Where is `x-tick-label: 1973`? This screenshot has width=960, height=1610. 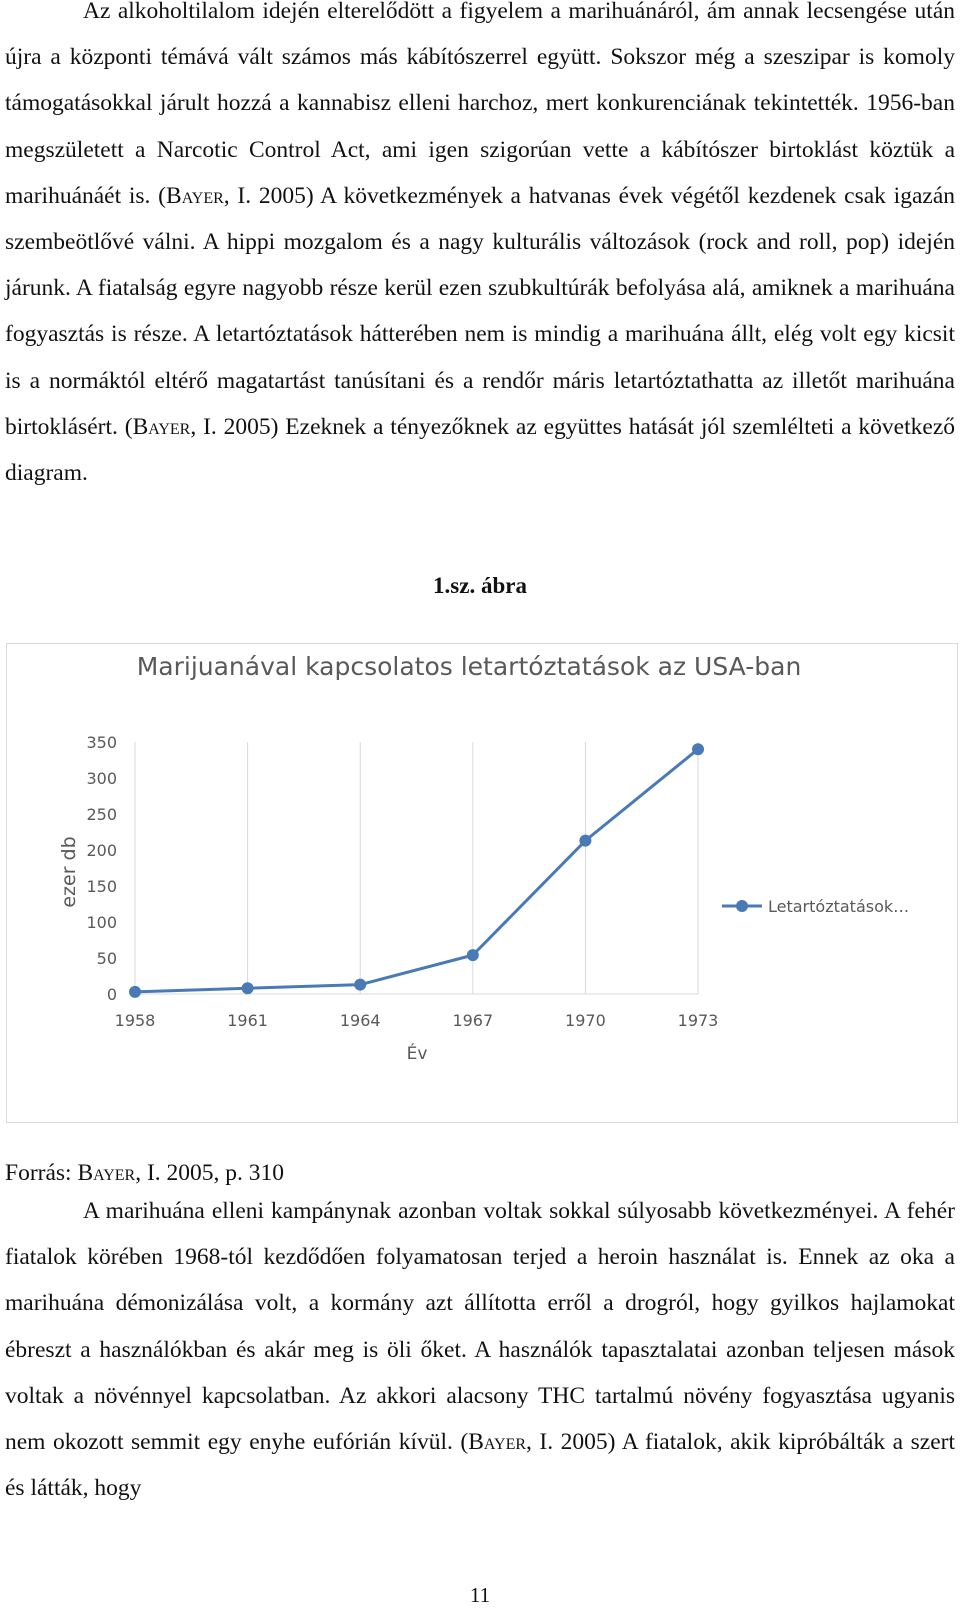
x-tick-label: 1973 is located at coordinates (698, 1020).